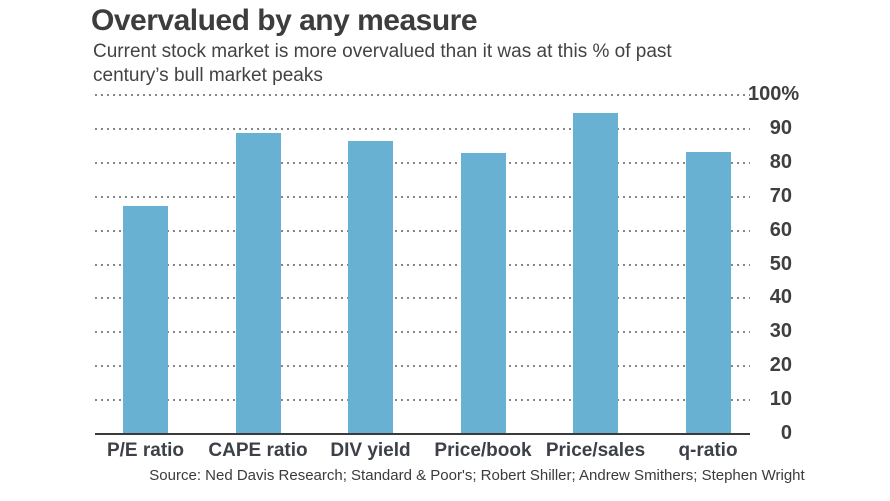  What do you see at coordinates (780, 161) in the screenshot?
I see `y-tick-label: 80` at bounding box center [780, 161].